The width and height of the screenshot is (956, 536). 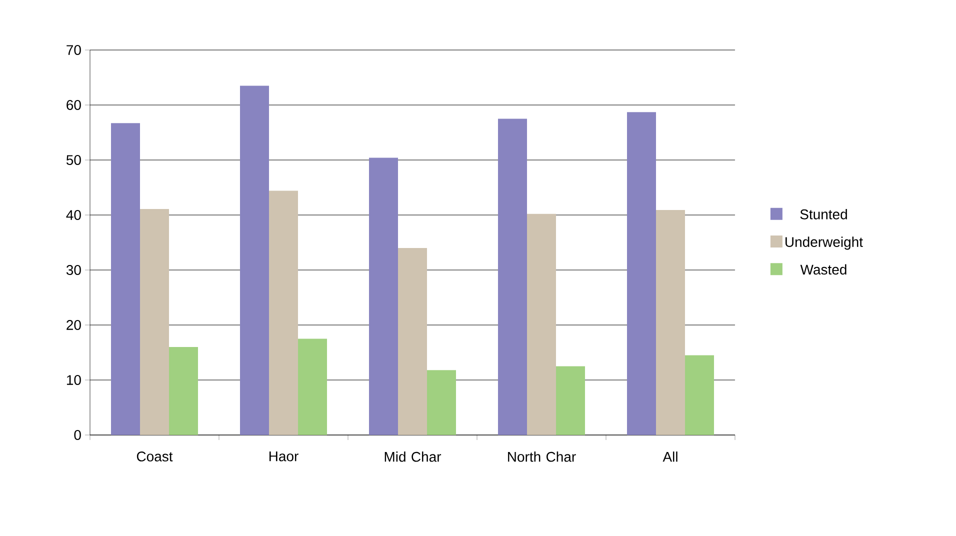 What do you see at coordinates (824, 243) in the screenshot?
I see `legend-label: Underweight` at bounding box center [824, 243].